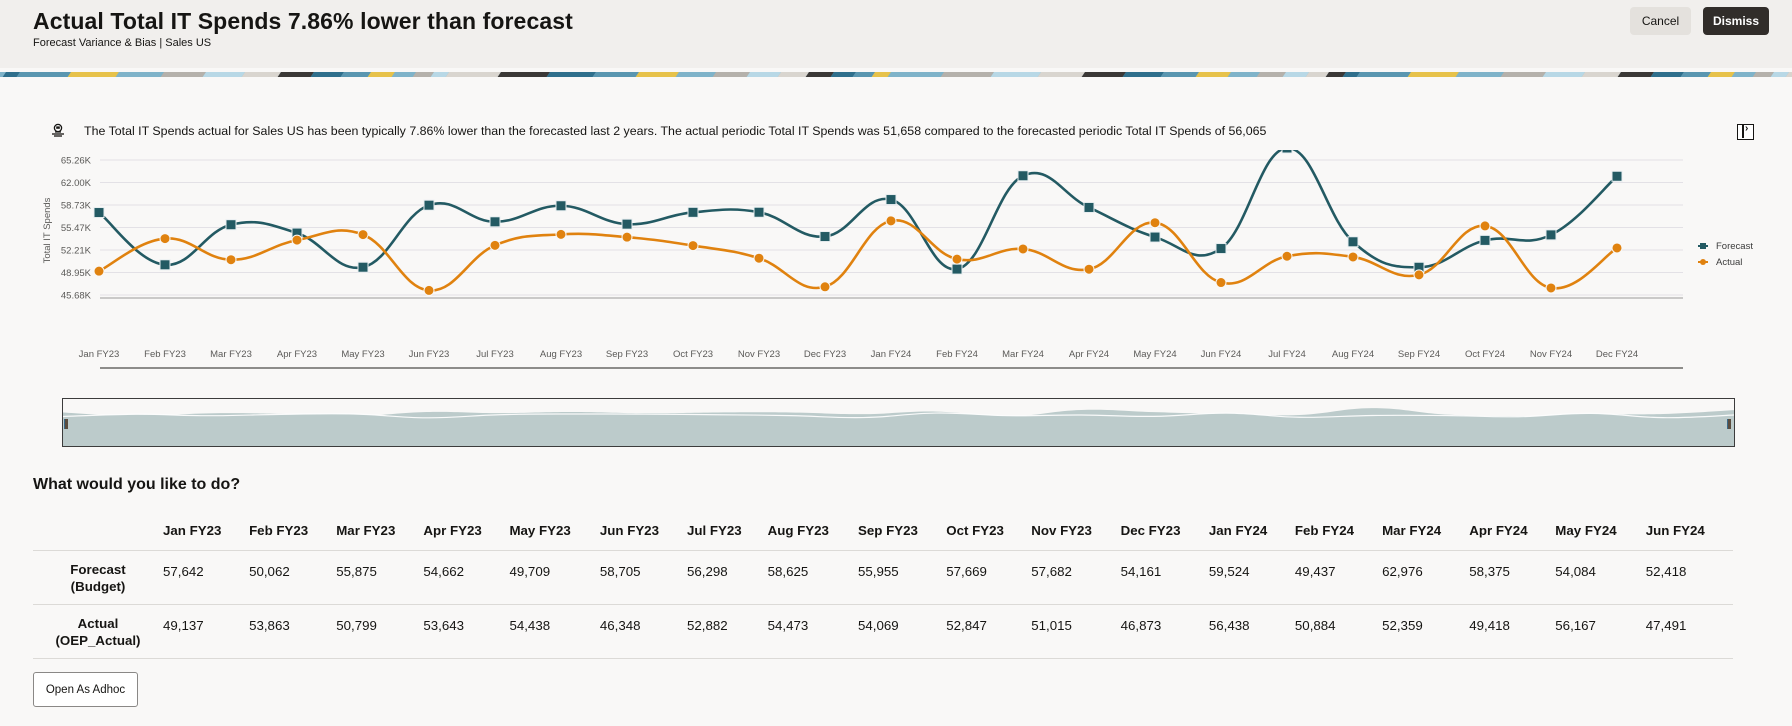  Describe the element at coordinates (495, 354) in the screenshot. I see `x-tick-label: Jul FY23` at that location.